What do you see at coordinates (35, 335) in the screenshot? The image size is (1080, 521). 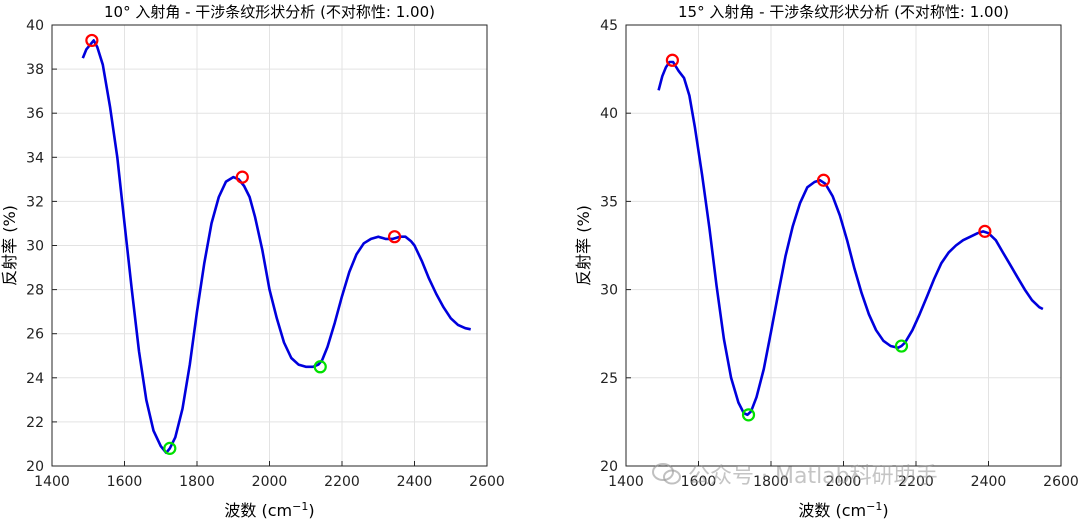 I see `y-tick-label: 26` at bounding box center [35, 335].